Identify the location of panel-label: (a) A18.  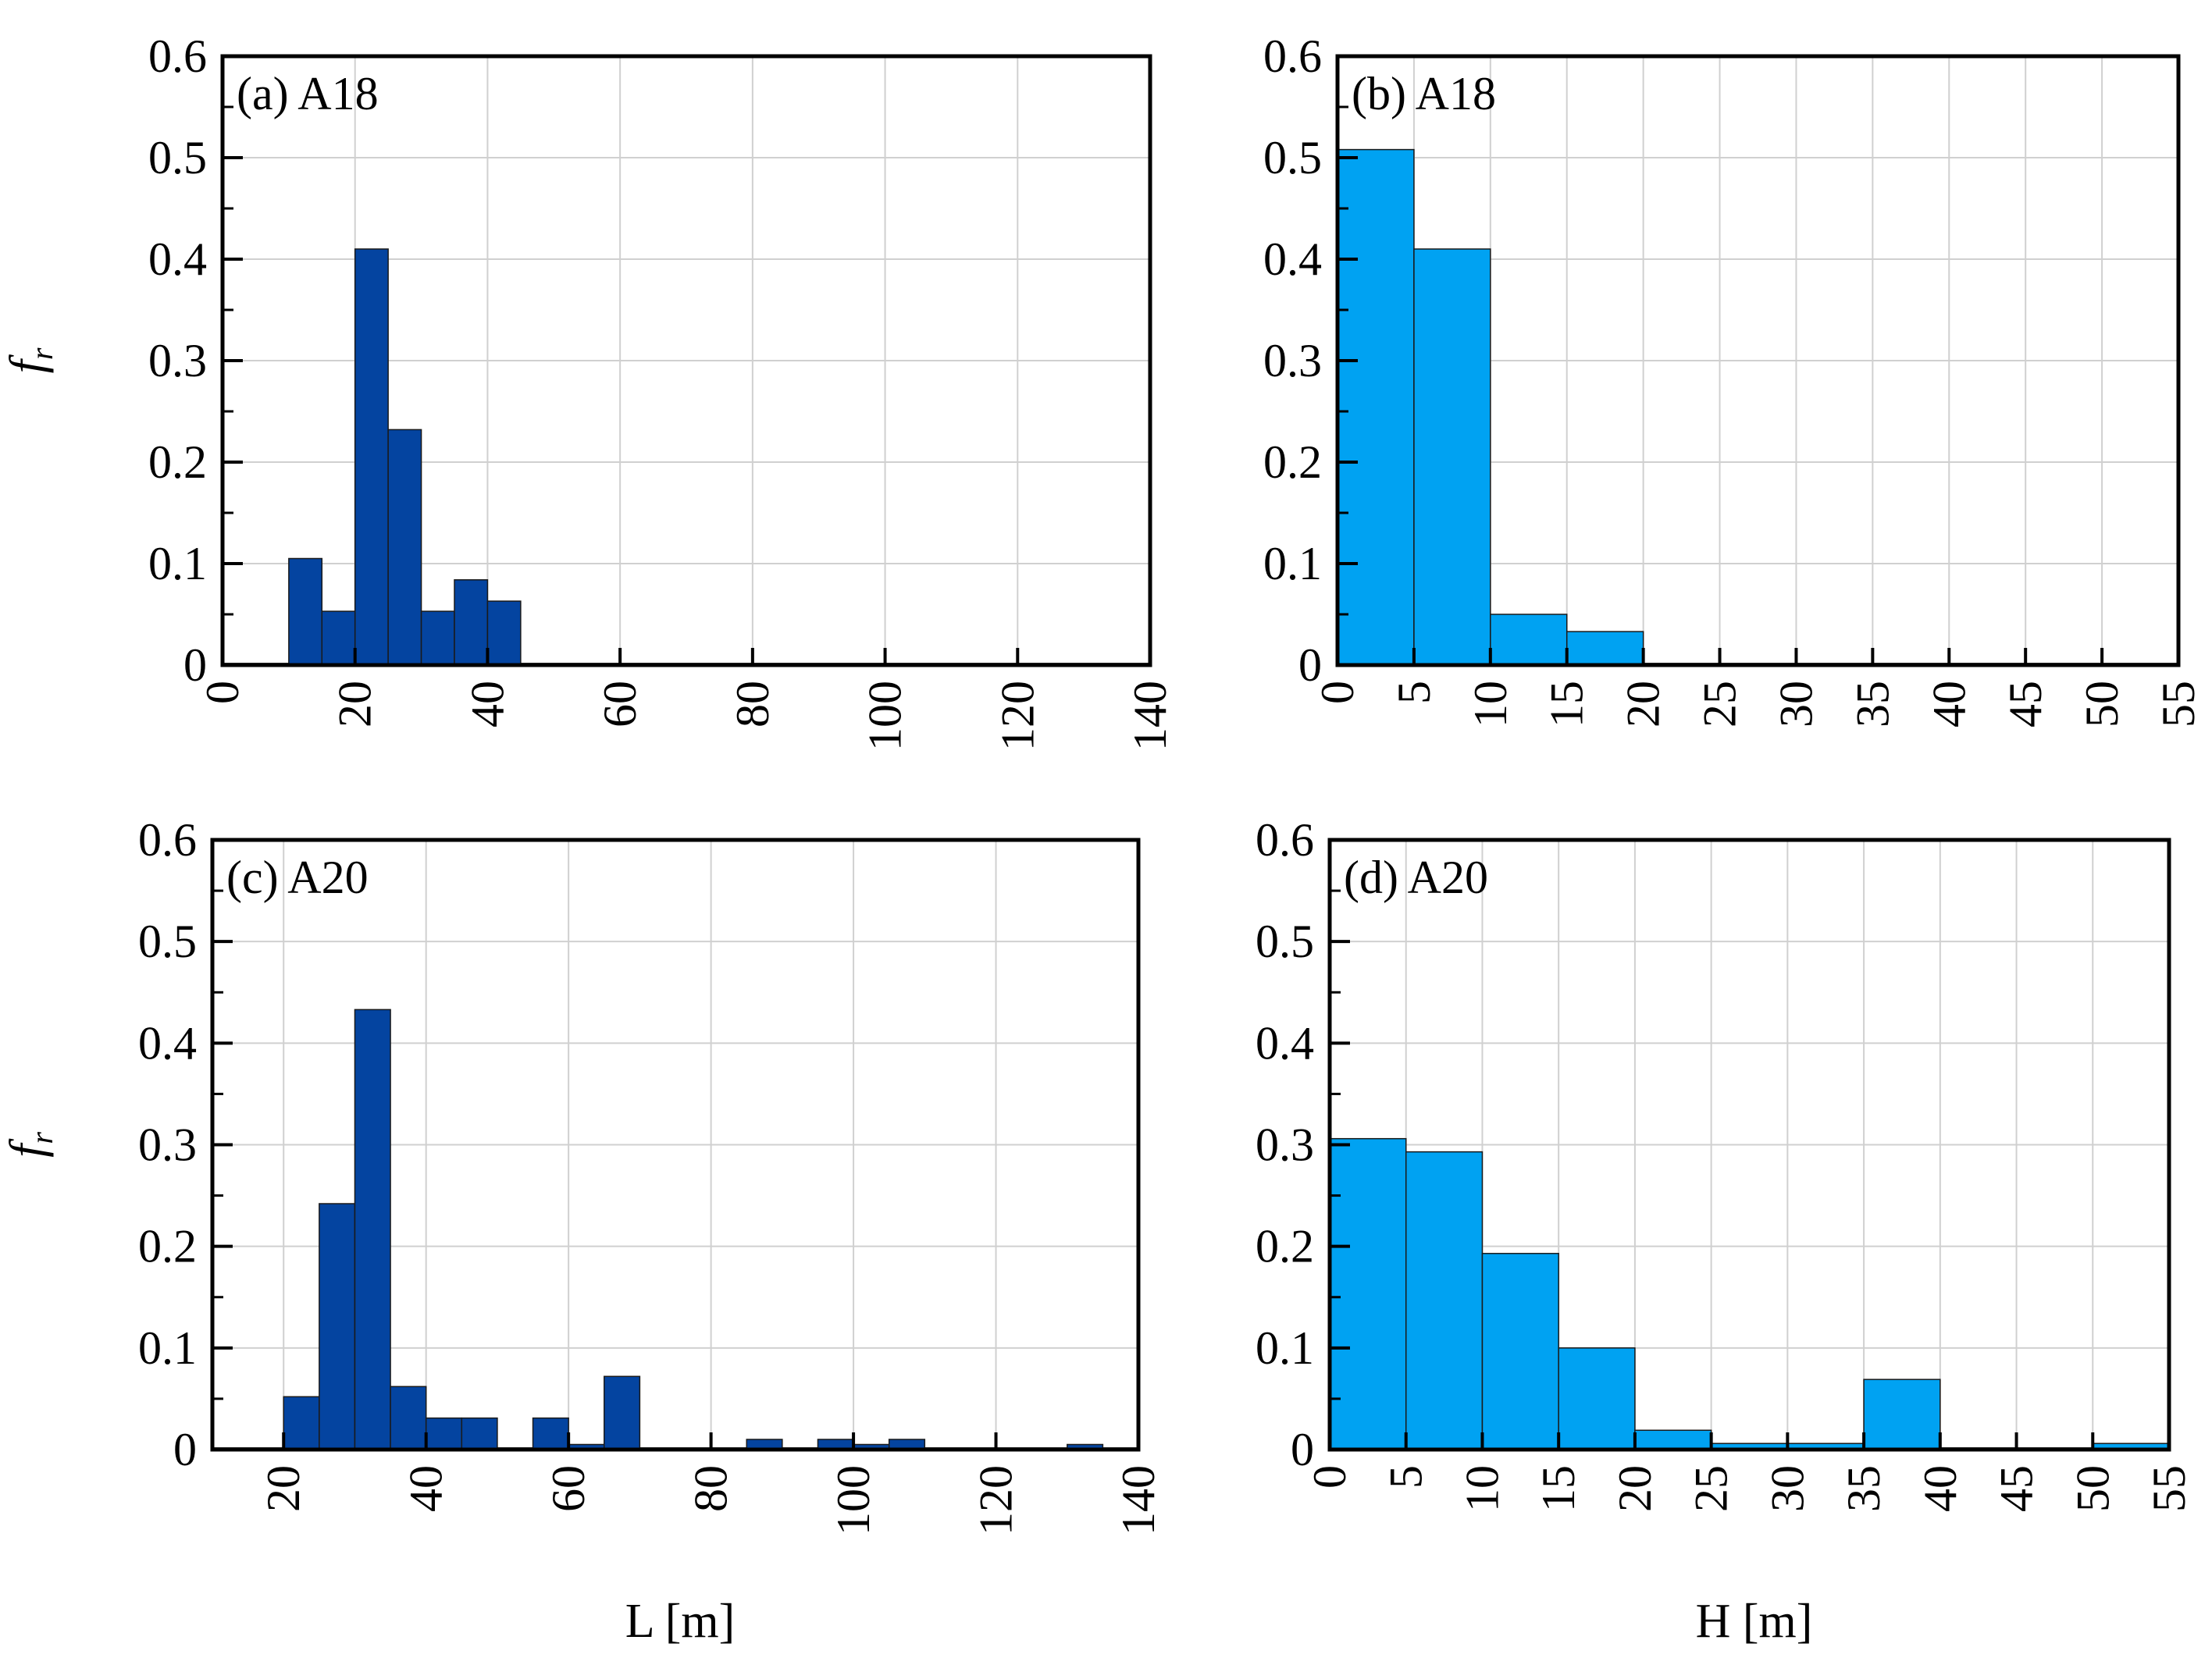
(308, 93).